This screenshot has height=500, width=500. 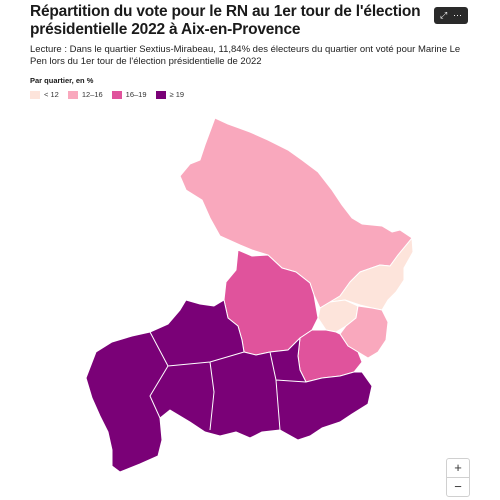 I want to click on zoom-out-button: −, so click(x=458, y=486).